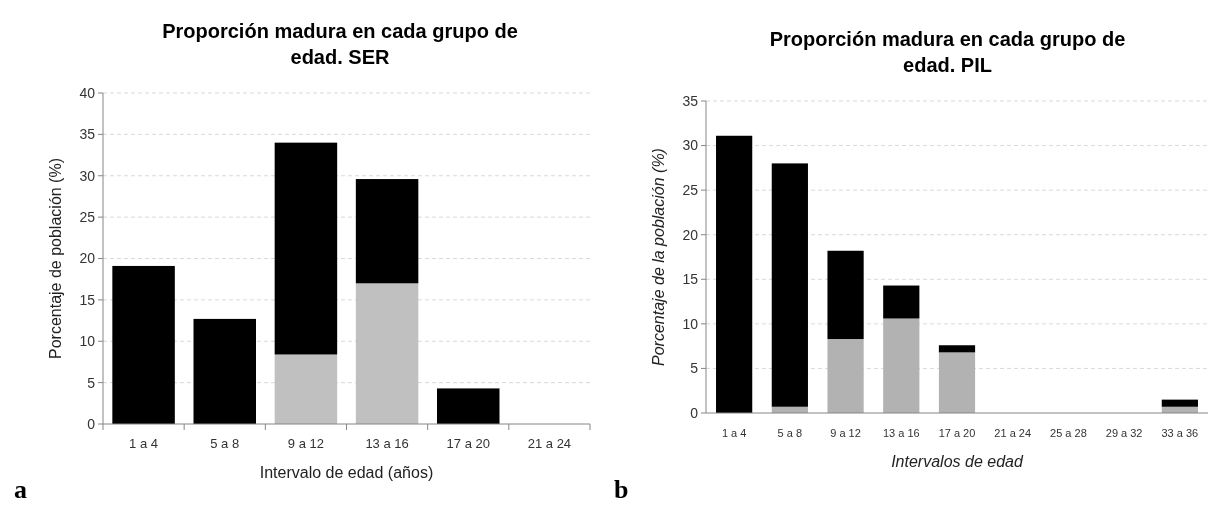  What do you see at coordinates (1180, 433) in the screenshot?
I see `x-tick-label: 33 a 36` at bounding box center [1180, 433].